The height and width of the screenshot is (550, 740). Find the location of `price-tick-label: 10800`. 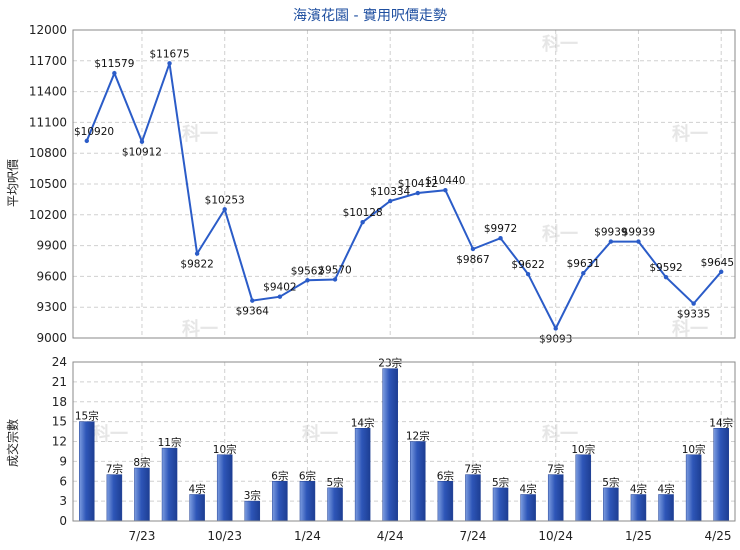

price-tick-label: 10800 is located at coordinates (48, 153).